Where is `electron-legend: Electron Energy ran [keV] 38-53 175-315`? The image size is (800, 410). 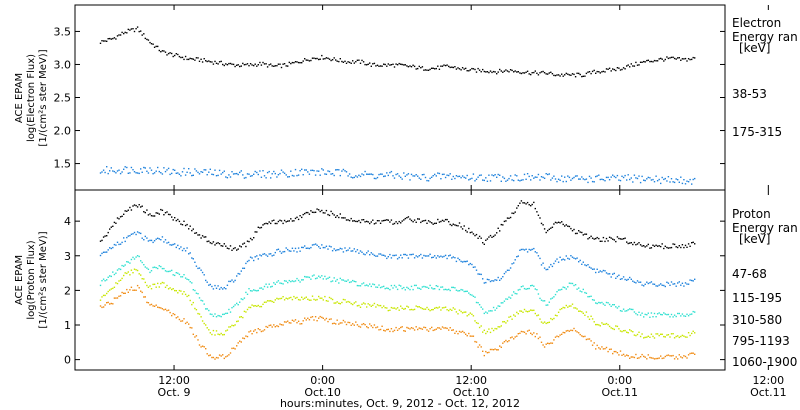 electron-legend: Electron Energy ran [keV] 38-53 175-315 is located at coordinates (765, 77).